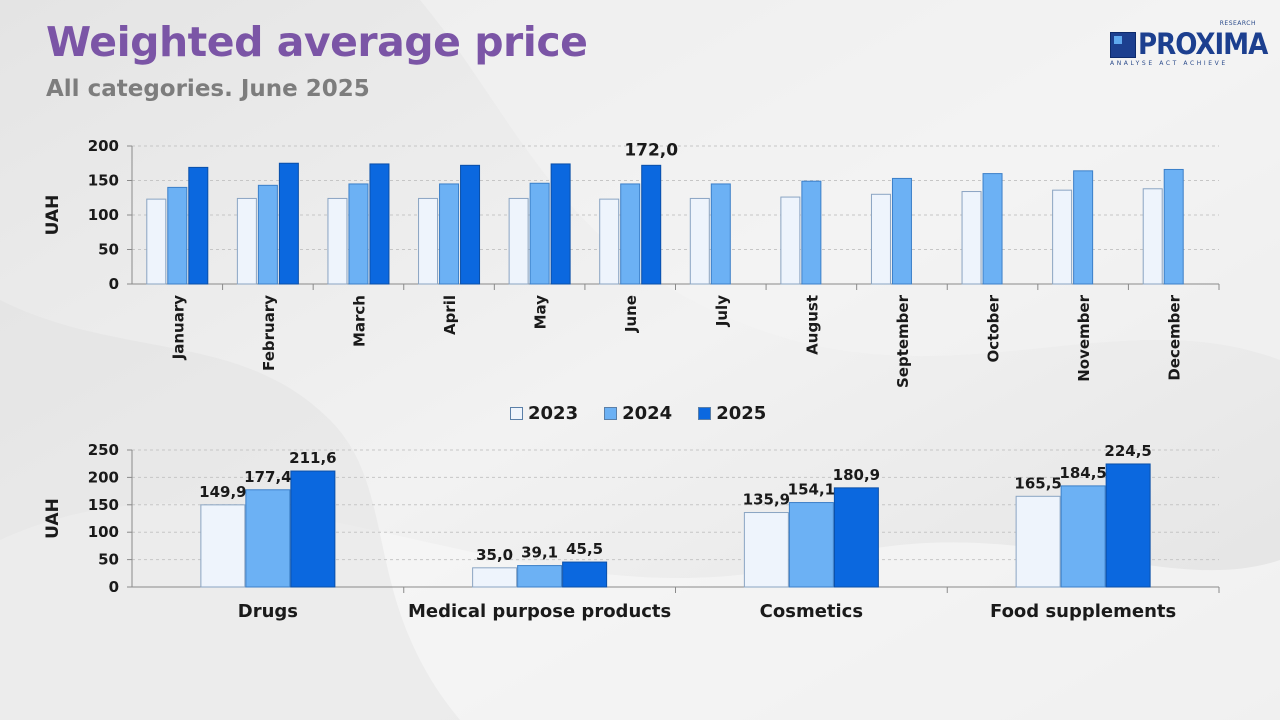  I want to click on bar-2023-may, so click(518, 241).